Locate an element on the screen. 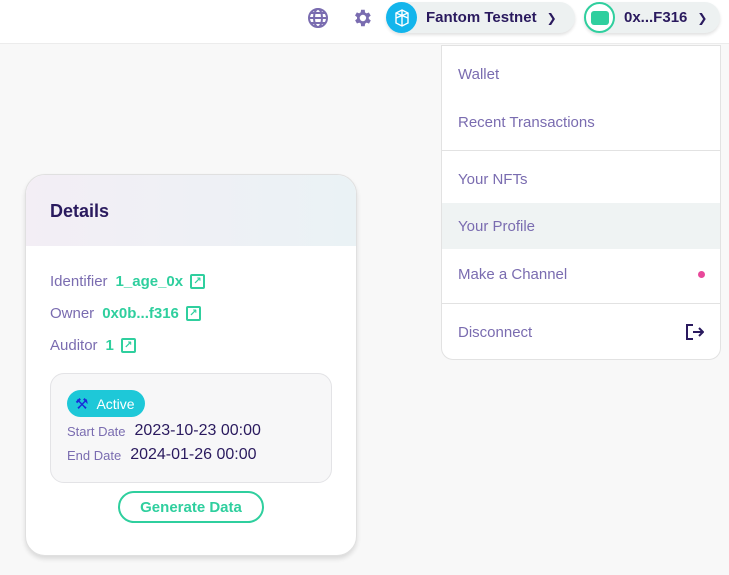 The height and width of the screenshot is (575, 729). menu-item-your-profile: Your Profile is located at coordinates (581, 226).